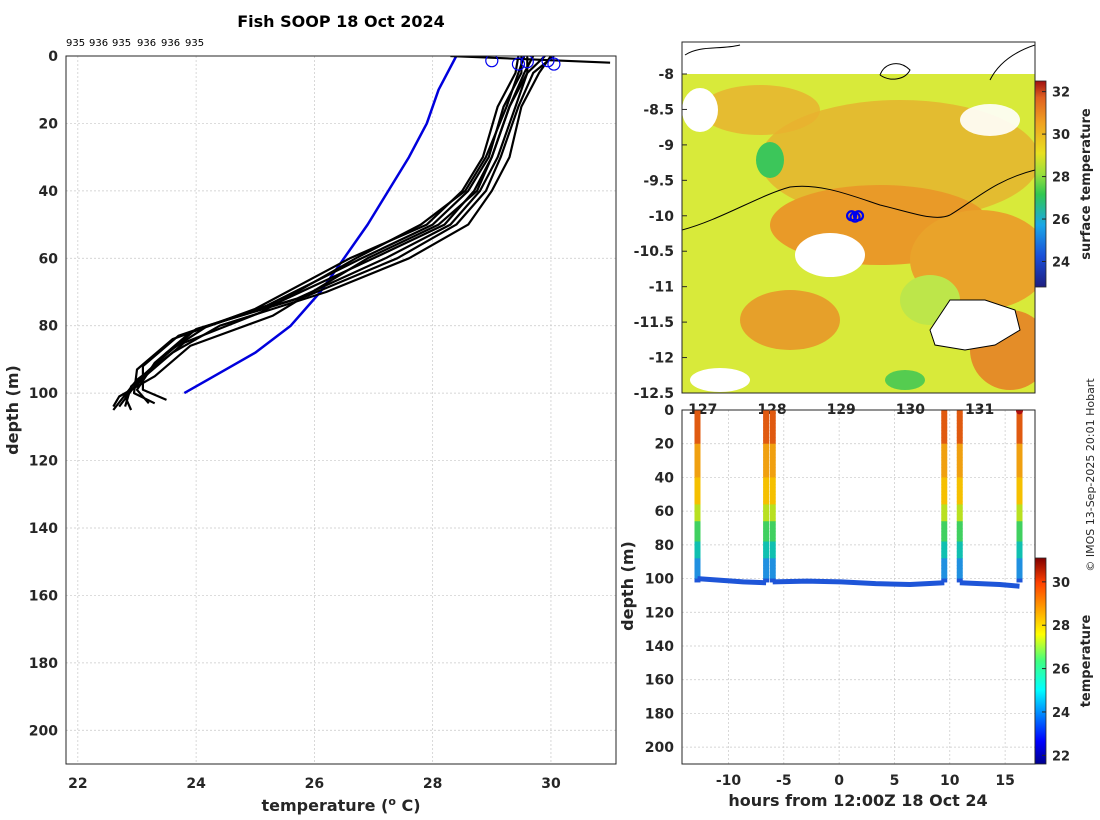 The image size is (1100, 820). What do you see at coordinates (146, 43) in the screenshot?
I see `profile-id-4: 936` at bounding box center [146, 43].